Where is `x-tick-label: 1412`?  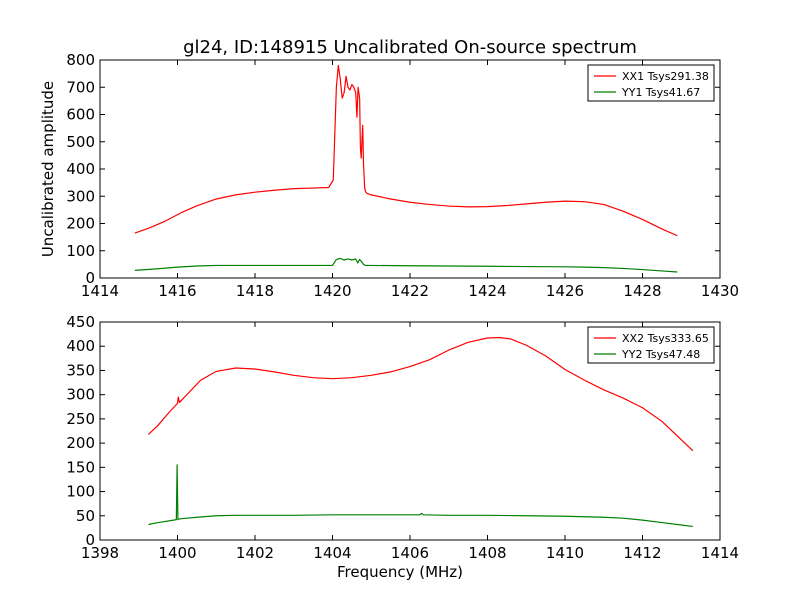 x-tick-label: 1412 is located at coordinates (642, 553).